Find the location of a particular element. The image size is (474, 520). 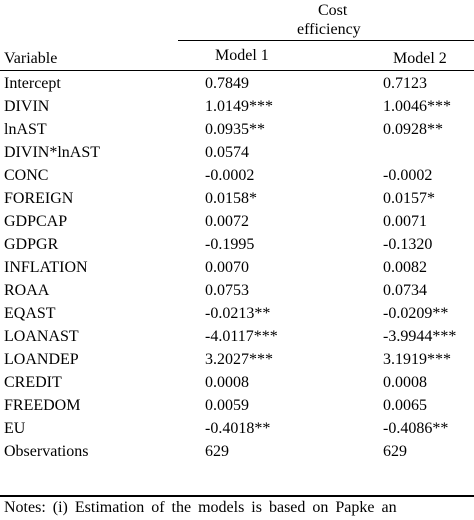

model2-cell: 629 is located at coordinates (395, 451).